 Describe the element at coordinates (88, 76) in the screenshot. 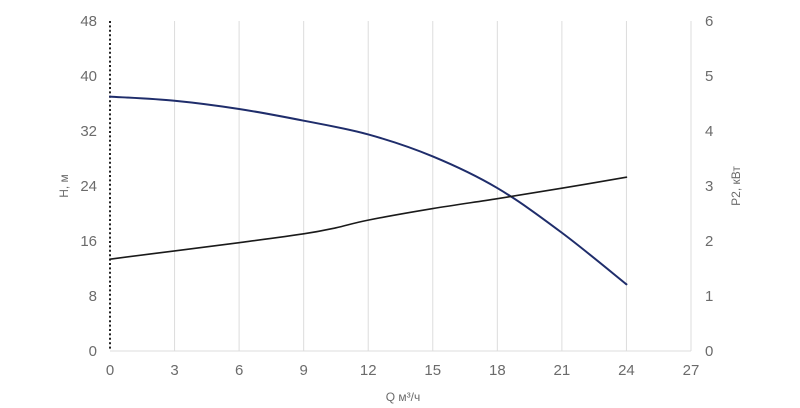

I see `left-y-tick-label: 40` at that location.